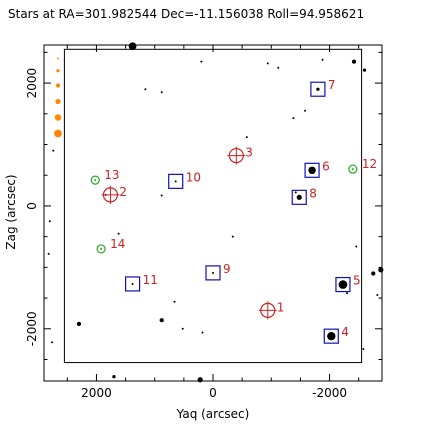 The image size is (426, 426). What do you see at coordinates (193, 177) in the screenshot?
I see `catalog-label-10: 10` at bounding box center [193, 177].